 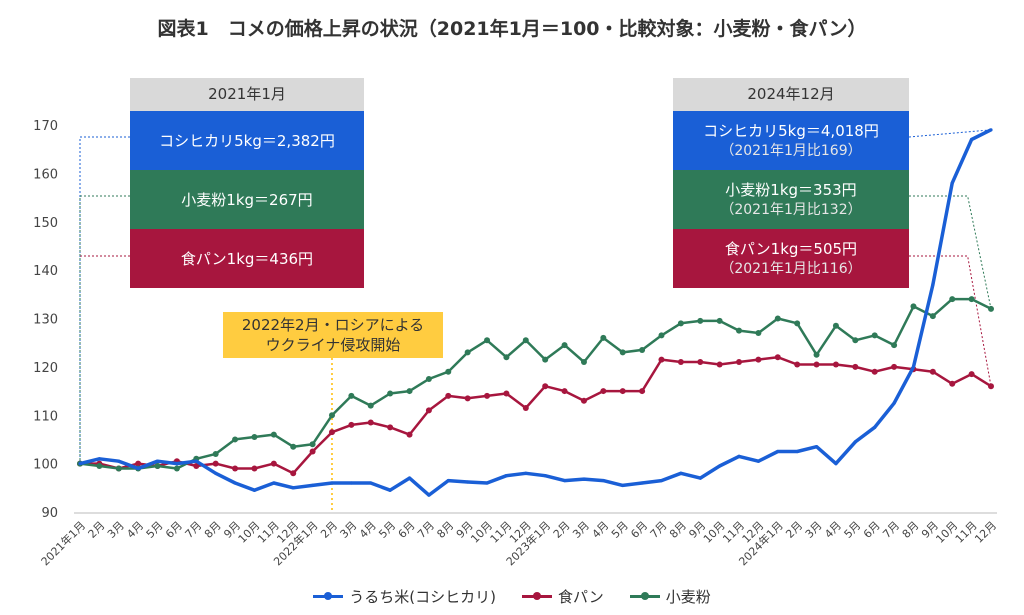 What do you see at coordinates (950, 133) in the screenshot?
I see `leader-right-rice` at bounding box center [950, 133].